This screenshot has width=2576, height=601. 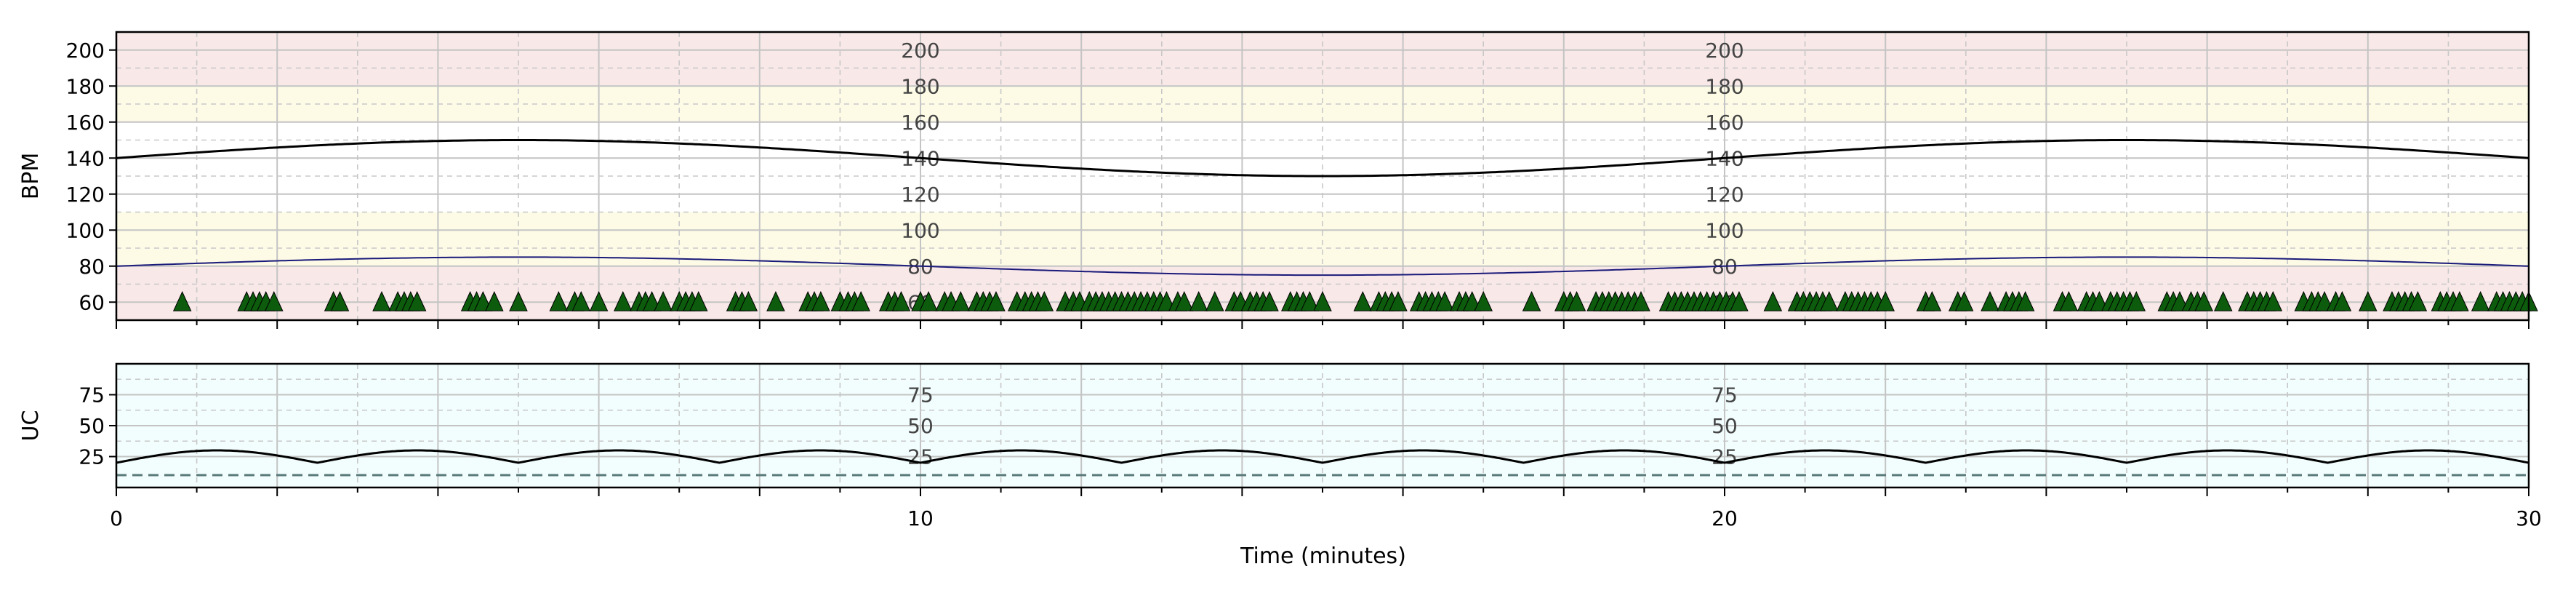 What do you see at coordinates (920, 518) in the screenshot?
I see `x-tick-label: 10` at bounding box center [920, 518].